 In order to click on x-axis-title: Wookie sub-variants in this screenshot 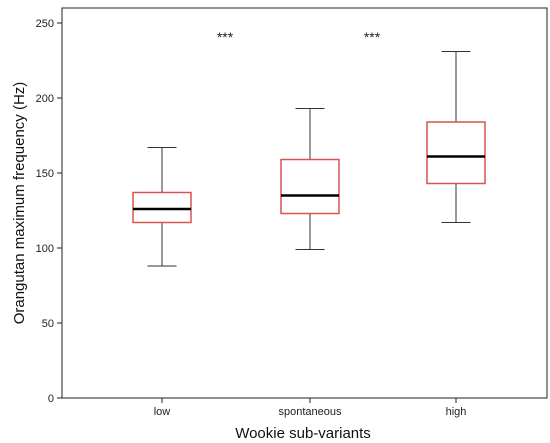, I will do `click(303, 433)`.